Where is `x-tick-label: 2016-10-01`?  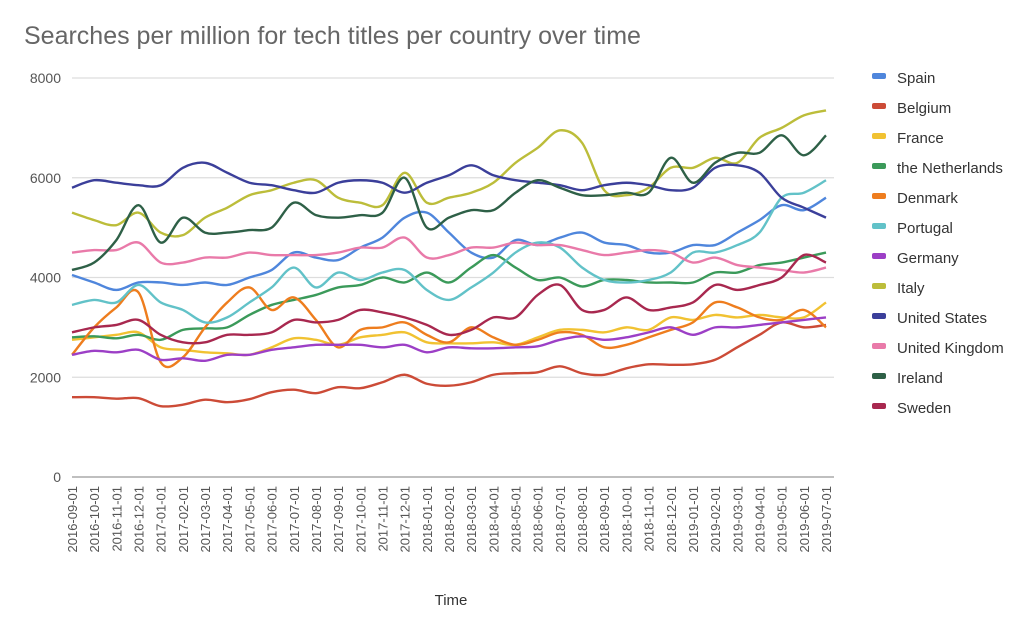
x-tick-label: 2016-10-01 is located at coordinates (94, 519).